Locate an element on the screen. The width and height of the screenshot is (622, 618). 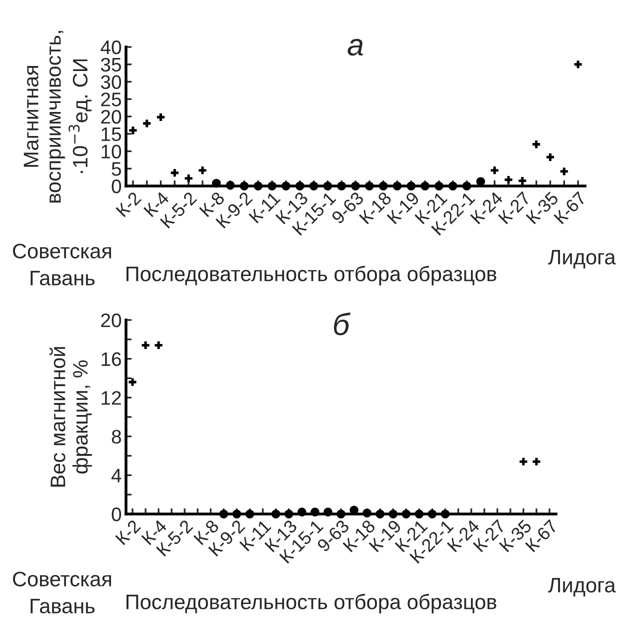
y-tick-label: 35 is located at coordinates (111, 65).